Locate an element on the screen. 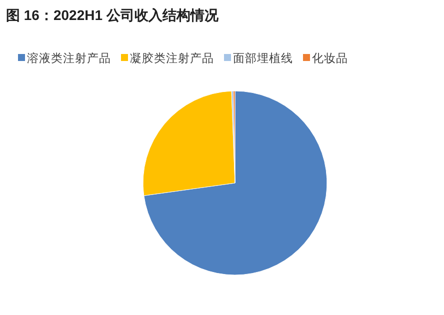 This screenshot has width=444, height=315. legend-label: 面部埋植线 is located at coordinates (263, 58).